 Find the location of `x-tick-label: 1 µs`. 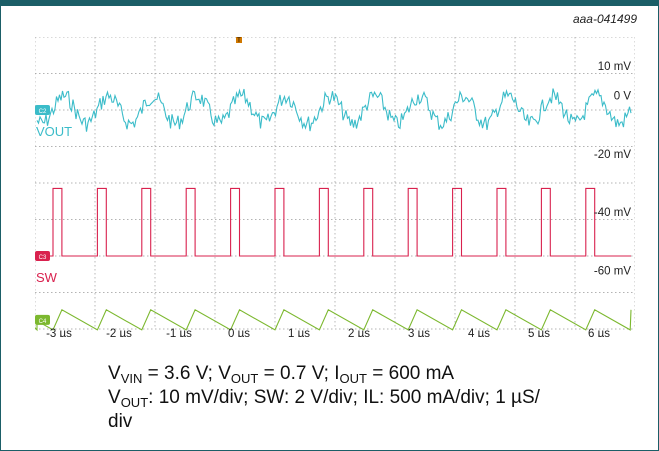

x-tick-label: 1 µs is located at coordinates (299, 332).